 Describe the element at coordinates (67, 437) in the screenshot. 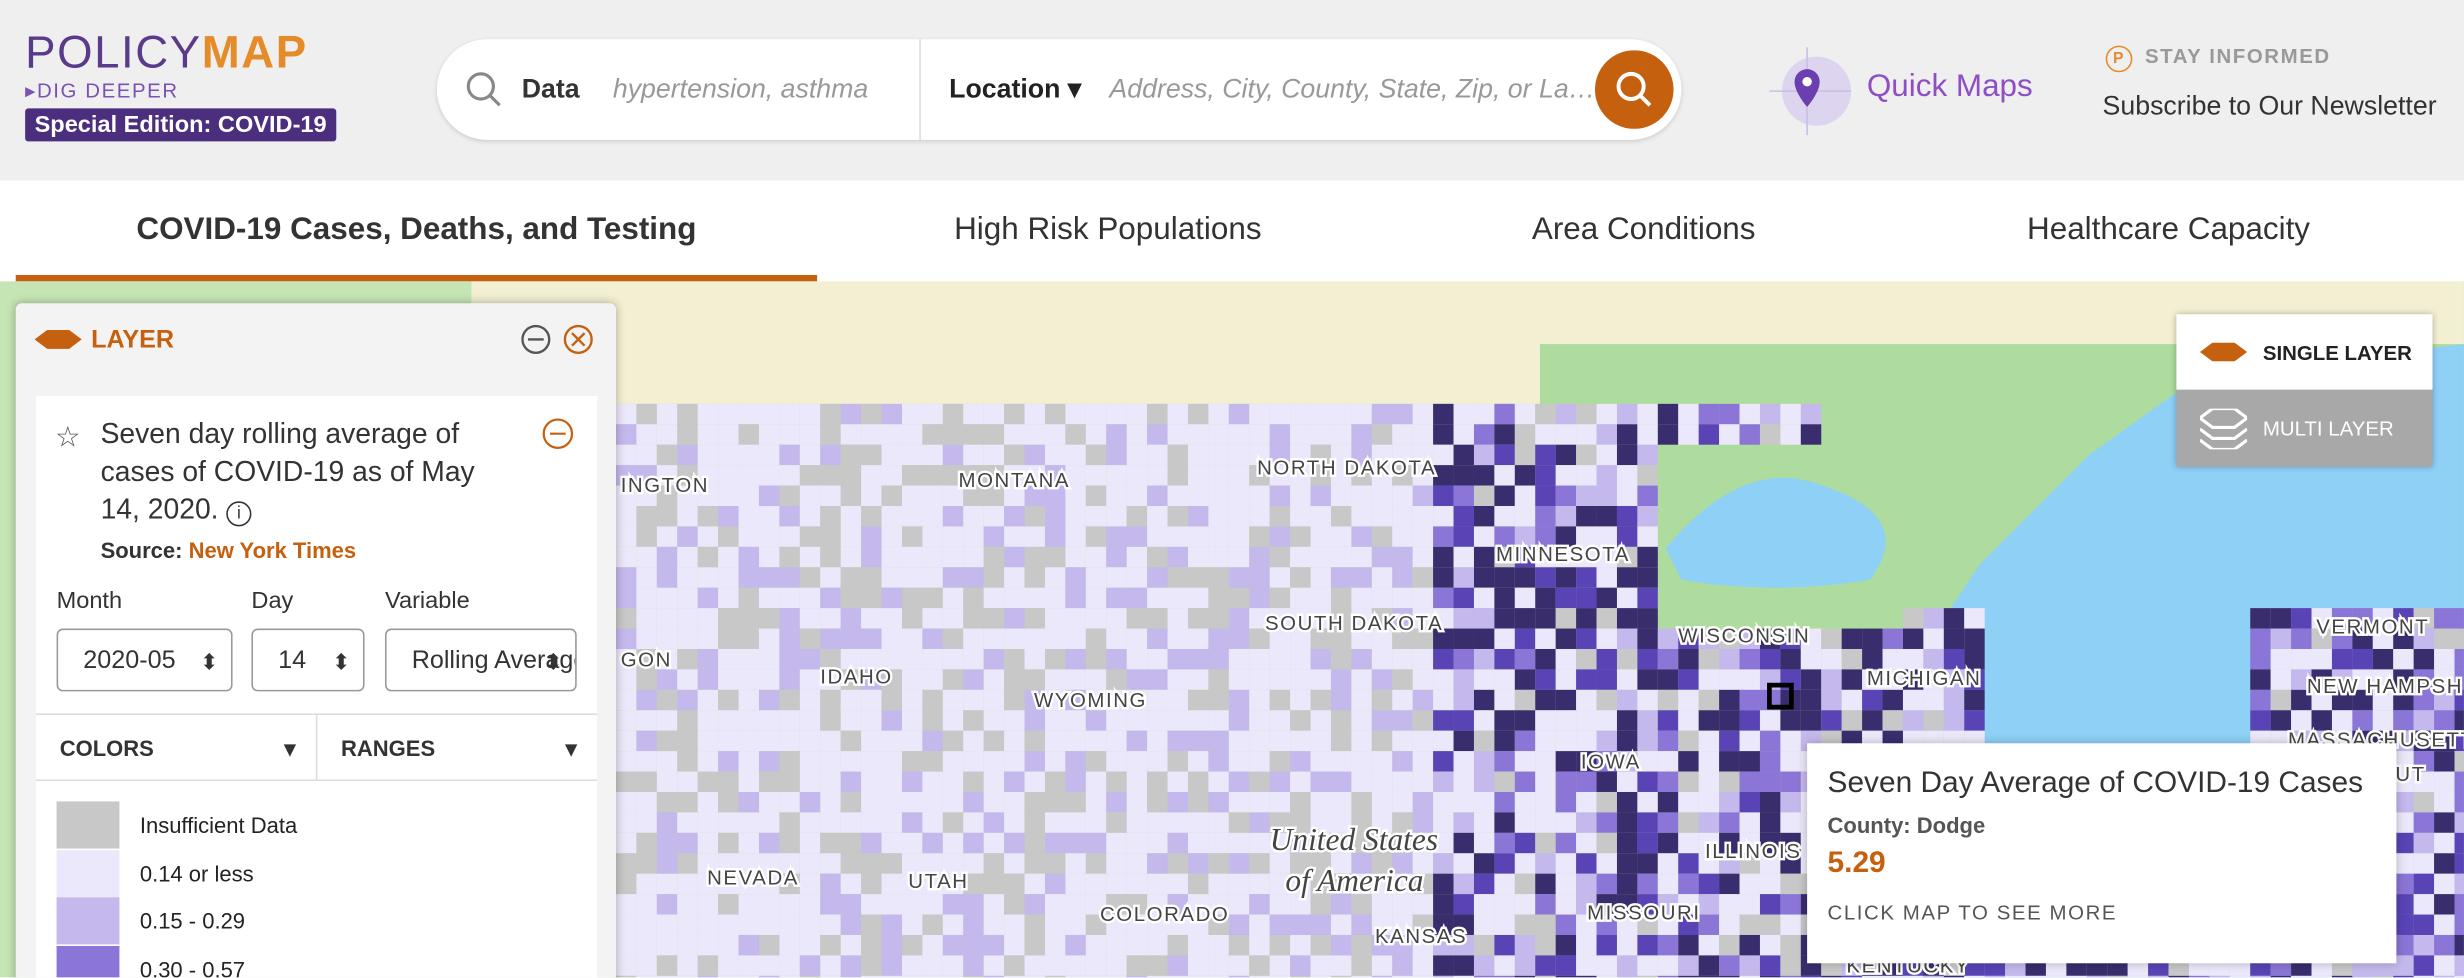

I see `favorite-star: ☆` at that location.